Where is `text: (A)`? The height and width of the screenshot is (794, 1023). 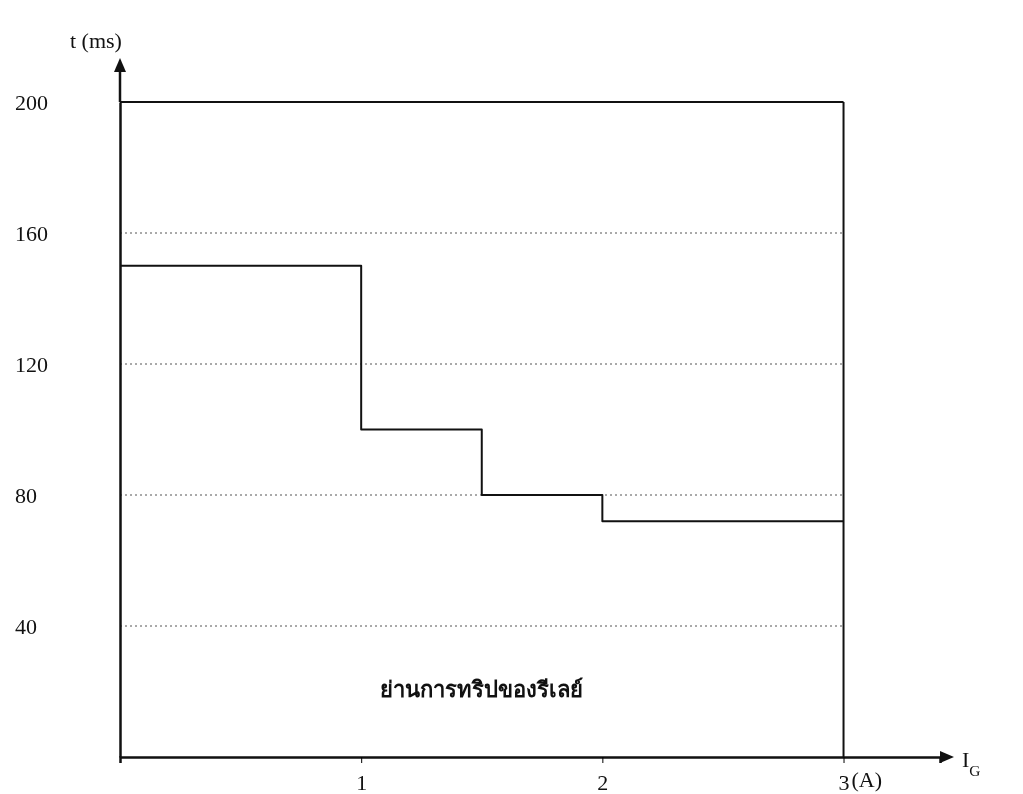
text: (A) is located at coordinates (867, 779).